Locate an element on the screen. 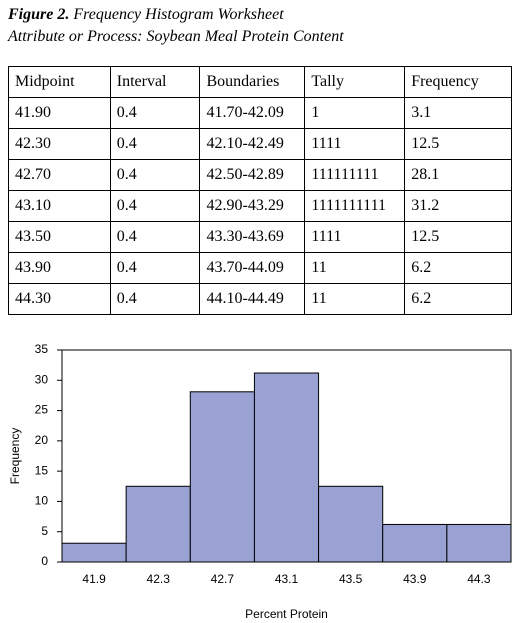 This screenshot has height=623, width=520. table-row: 42.70 0.4 42.50-42.89 111111111 28.1 is located at coordinates (260, 175).